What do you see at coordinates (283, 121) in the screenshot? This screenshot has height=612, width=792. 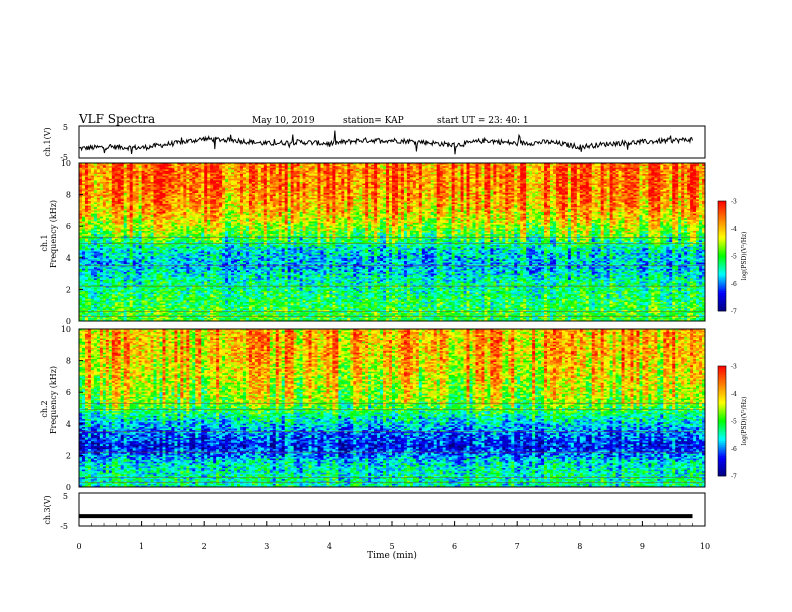 I see `date-label: May 10, 2019` at bounding box center [283, 121].